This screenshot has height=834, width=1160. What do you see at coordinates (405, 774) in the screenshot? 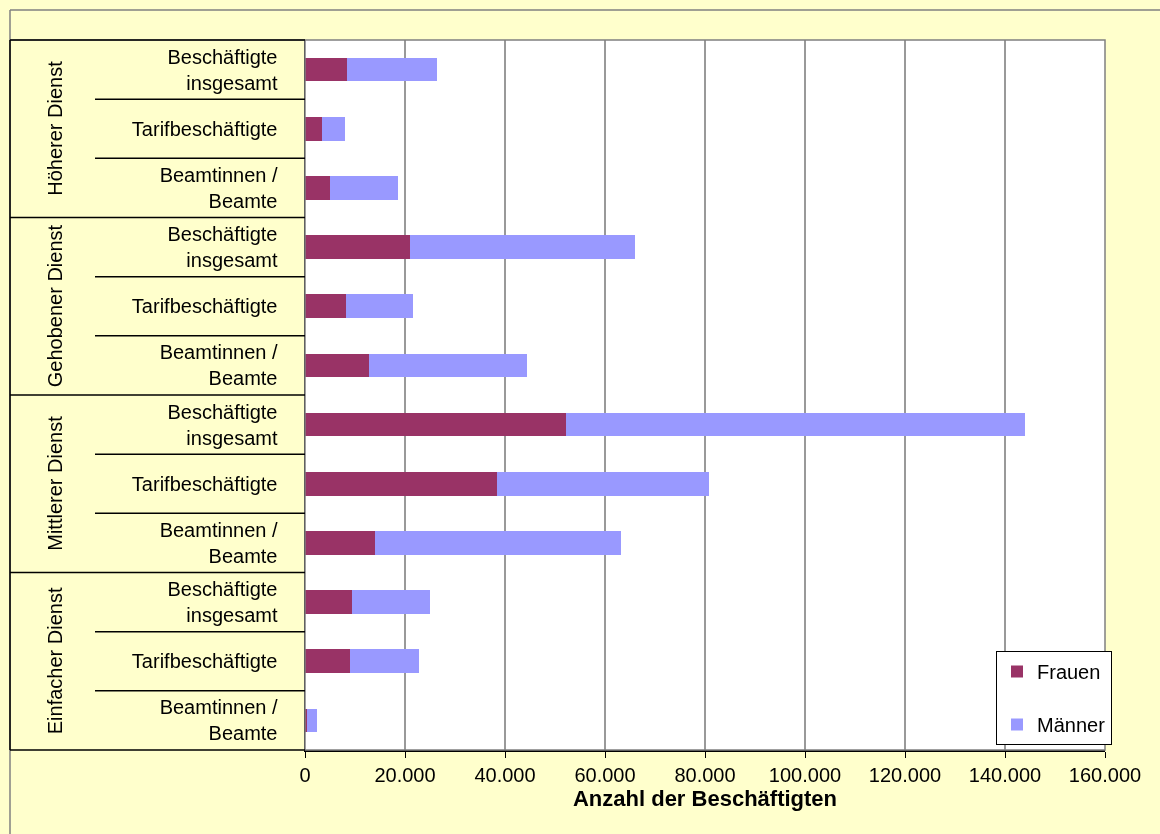
I see `x-tick-label: 20.000` at bounding box center [405, 774].